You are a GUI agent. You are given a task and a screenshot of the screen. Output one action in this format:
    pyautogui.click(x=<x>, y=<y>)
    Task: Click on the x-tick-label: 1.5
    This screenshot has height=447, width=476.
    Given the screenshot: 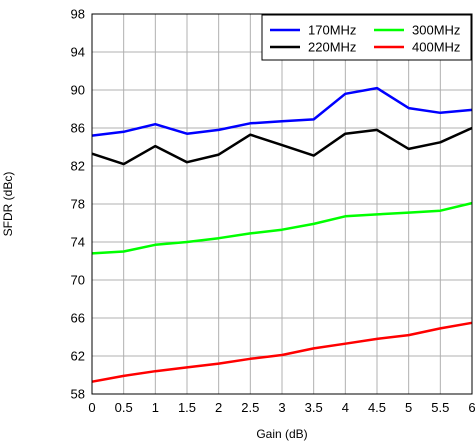 What is the action you would take?
    pyautogui.click(x=187, y=407)
    